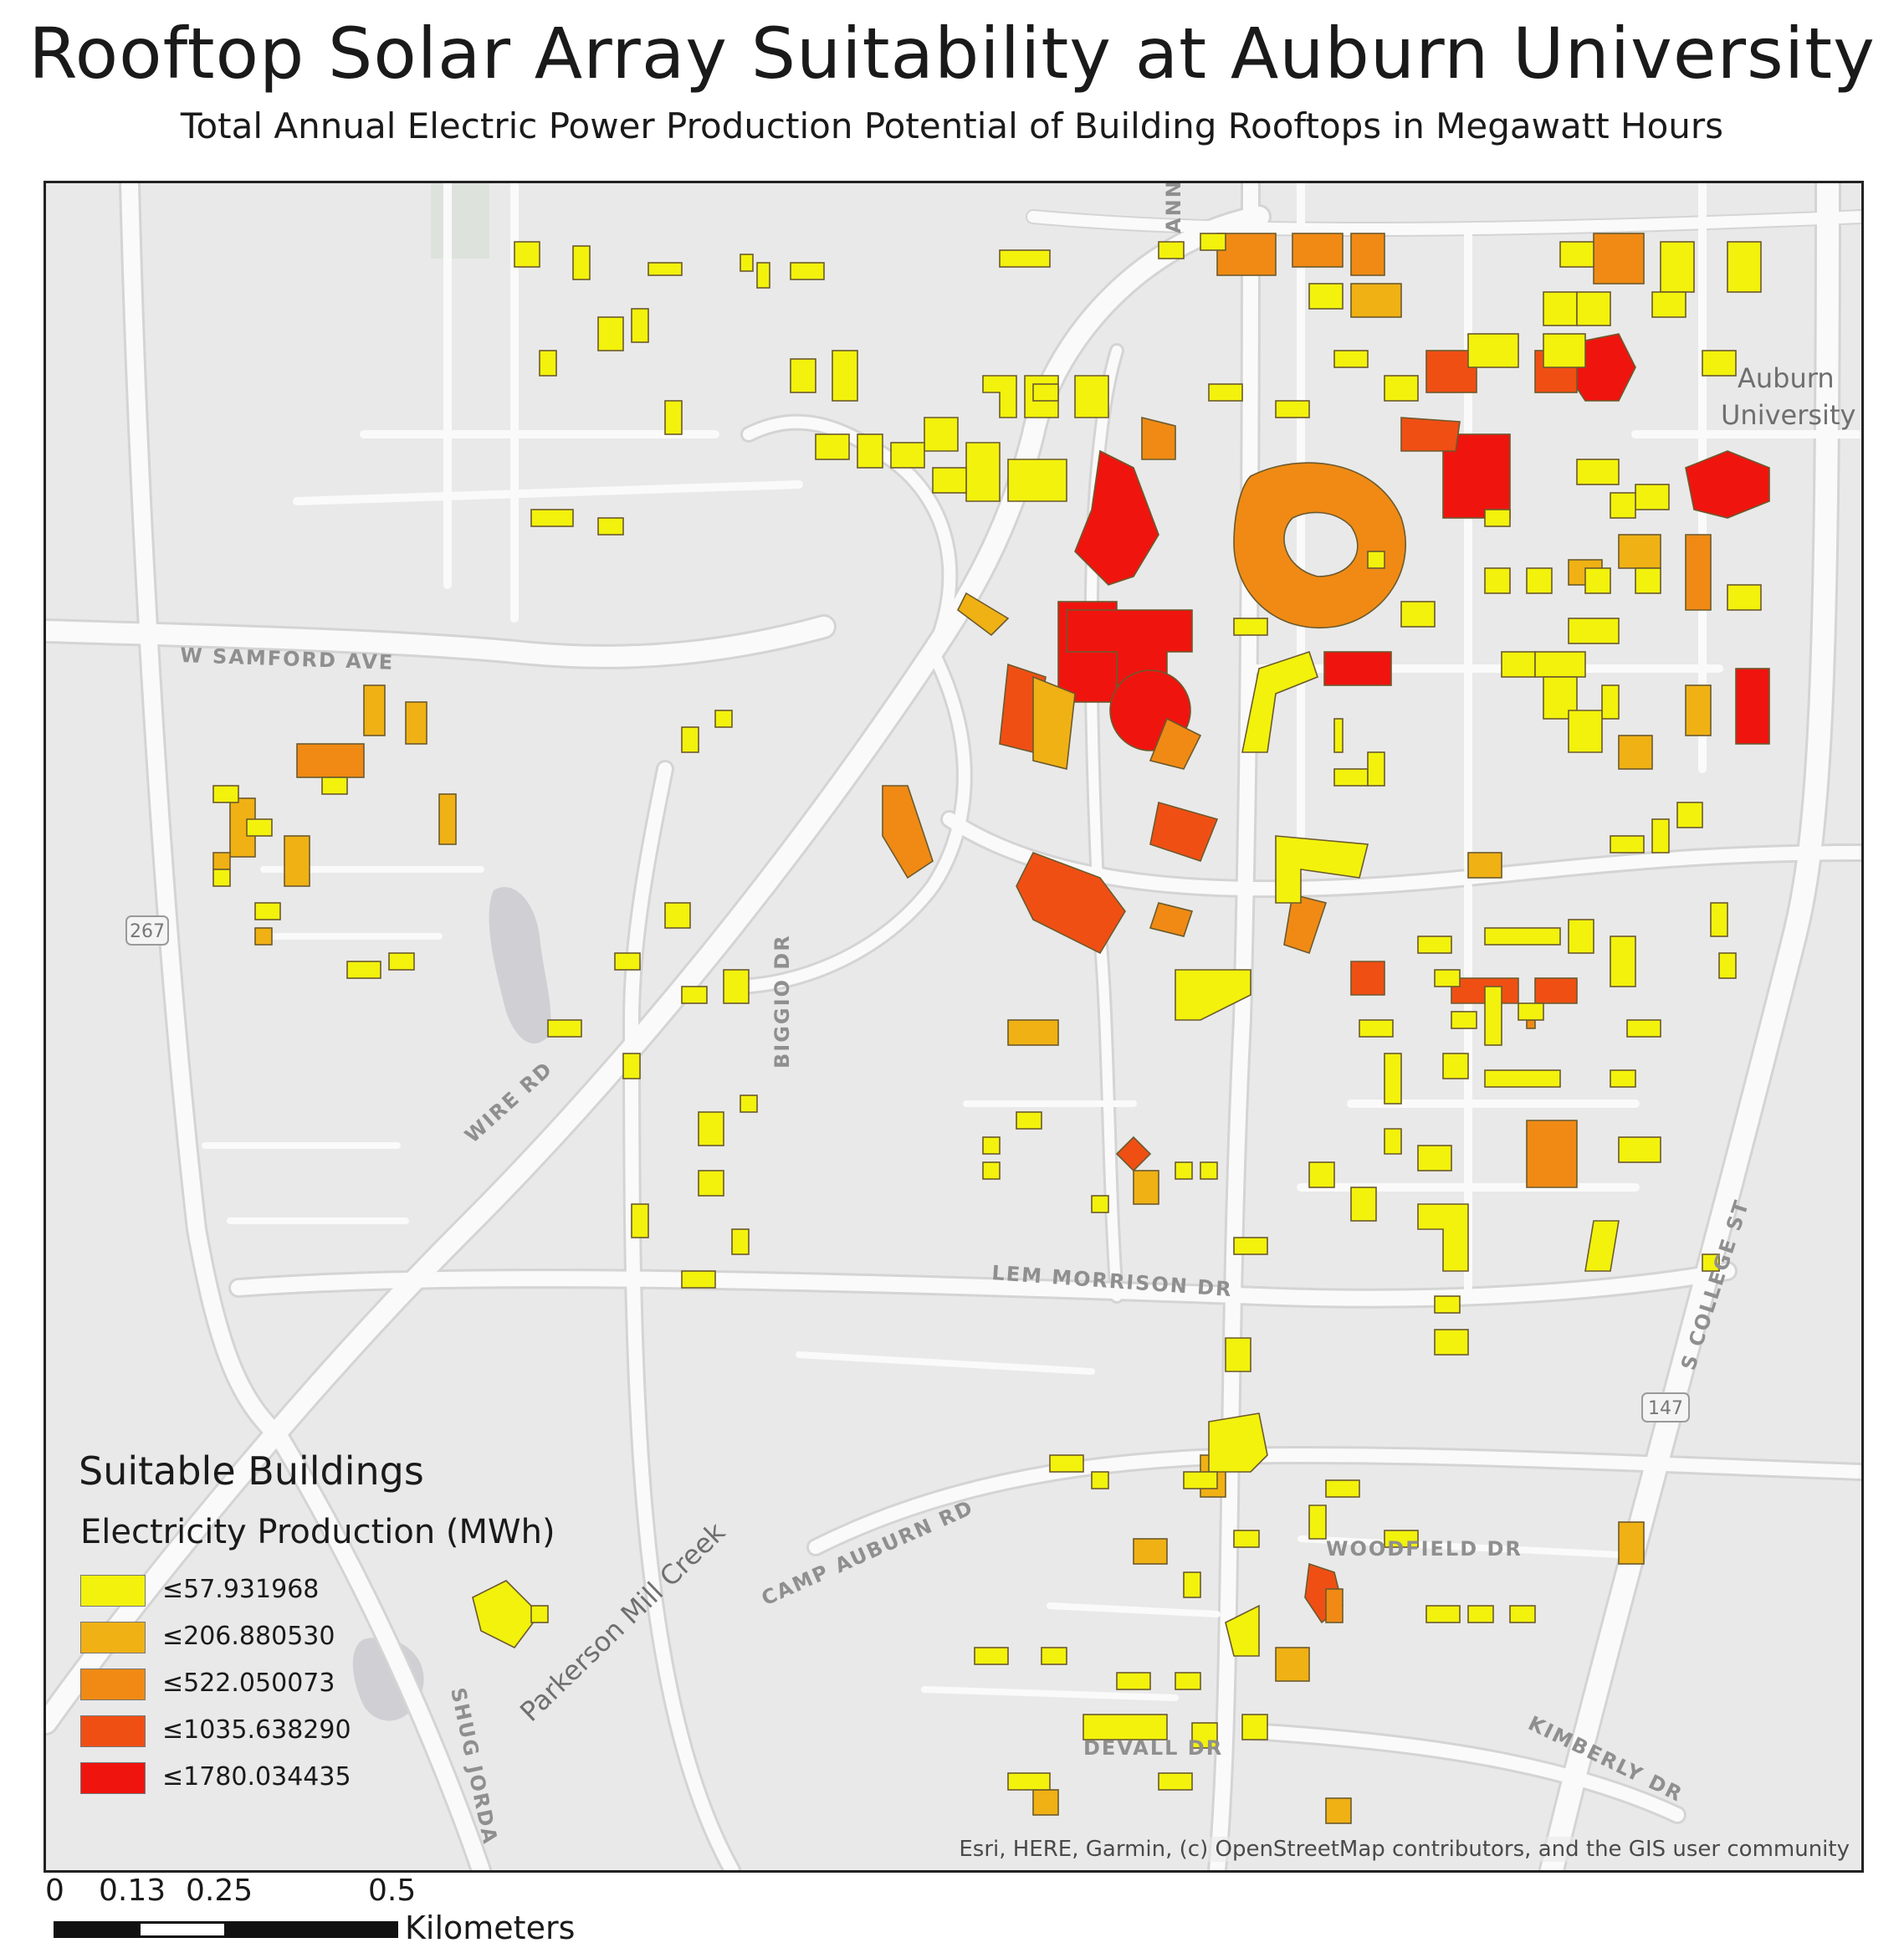 The image size is (1904, 1948). What do you see at coordinates (132, 1891) in the screenshot?
I see `scale-tick: 0.13` at bounding box center [132, 1891].